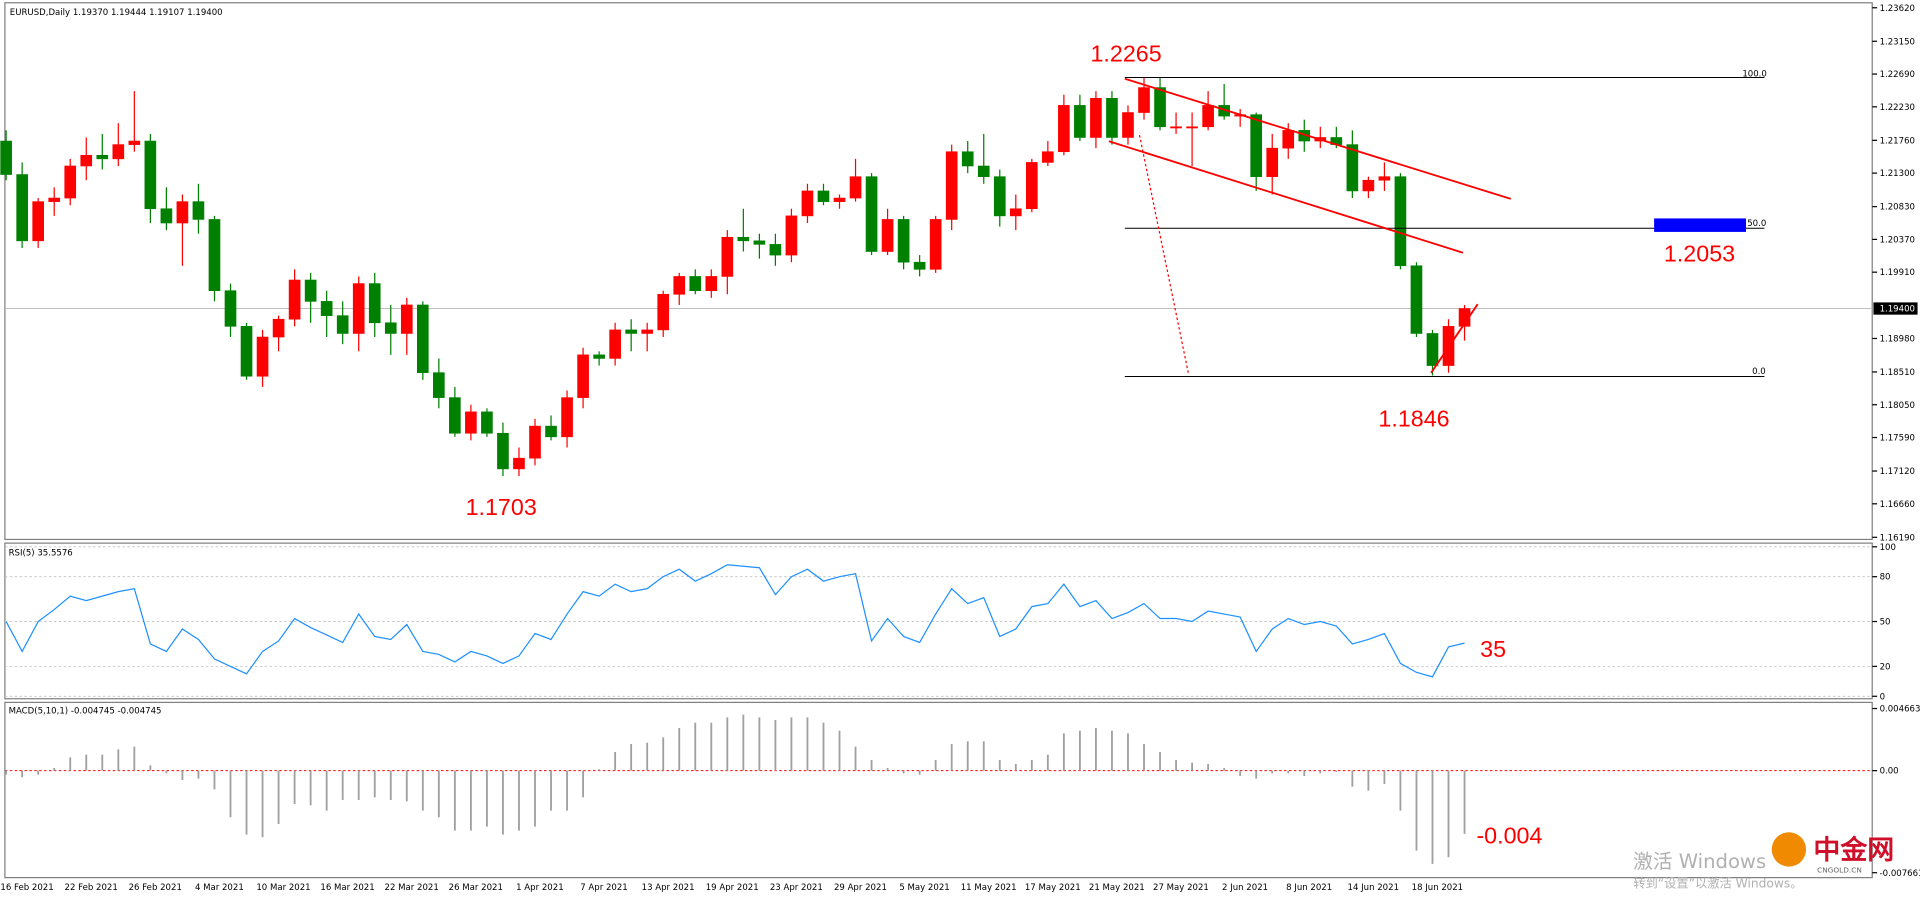 Image resolution: width=1920 pixels, height=900 pixels. Describe the element at coordinates (1882, 697) in the screenshot. I see `y-tick-label: 0` at that location.